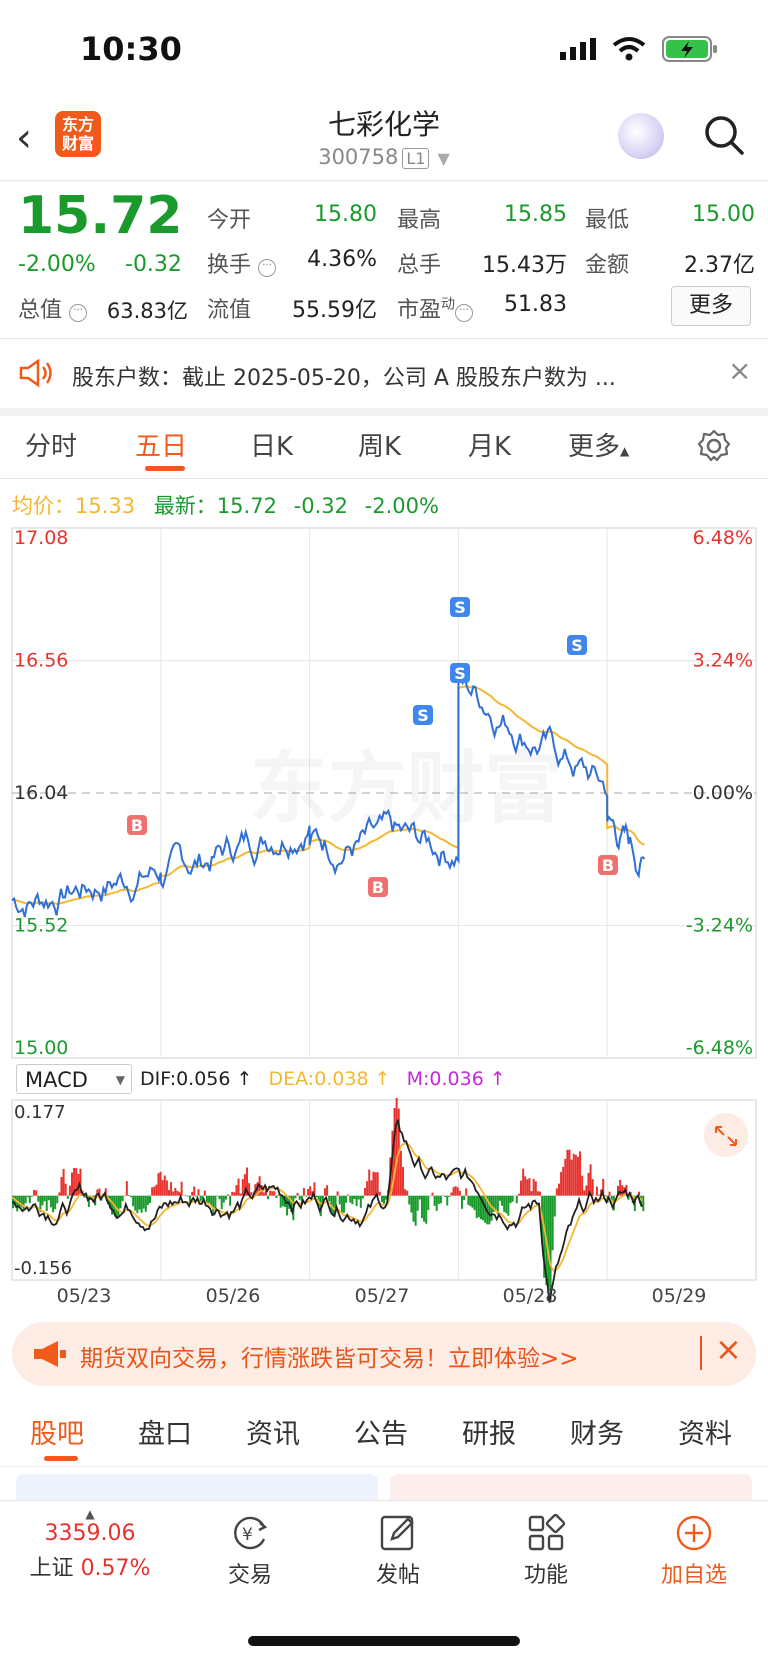 The width and height of the screenshot is (768, 1664). Describe the element at coordinates (323, 1079) in the screenshot. I see `macd-values: DIF:0.056 ↑ DEA:0.038 ↑ M:0.036 ↑` at that location.